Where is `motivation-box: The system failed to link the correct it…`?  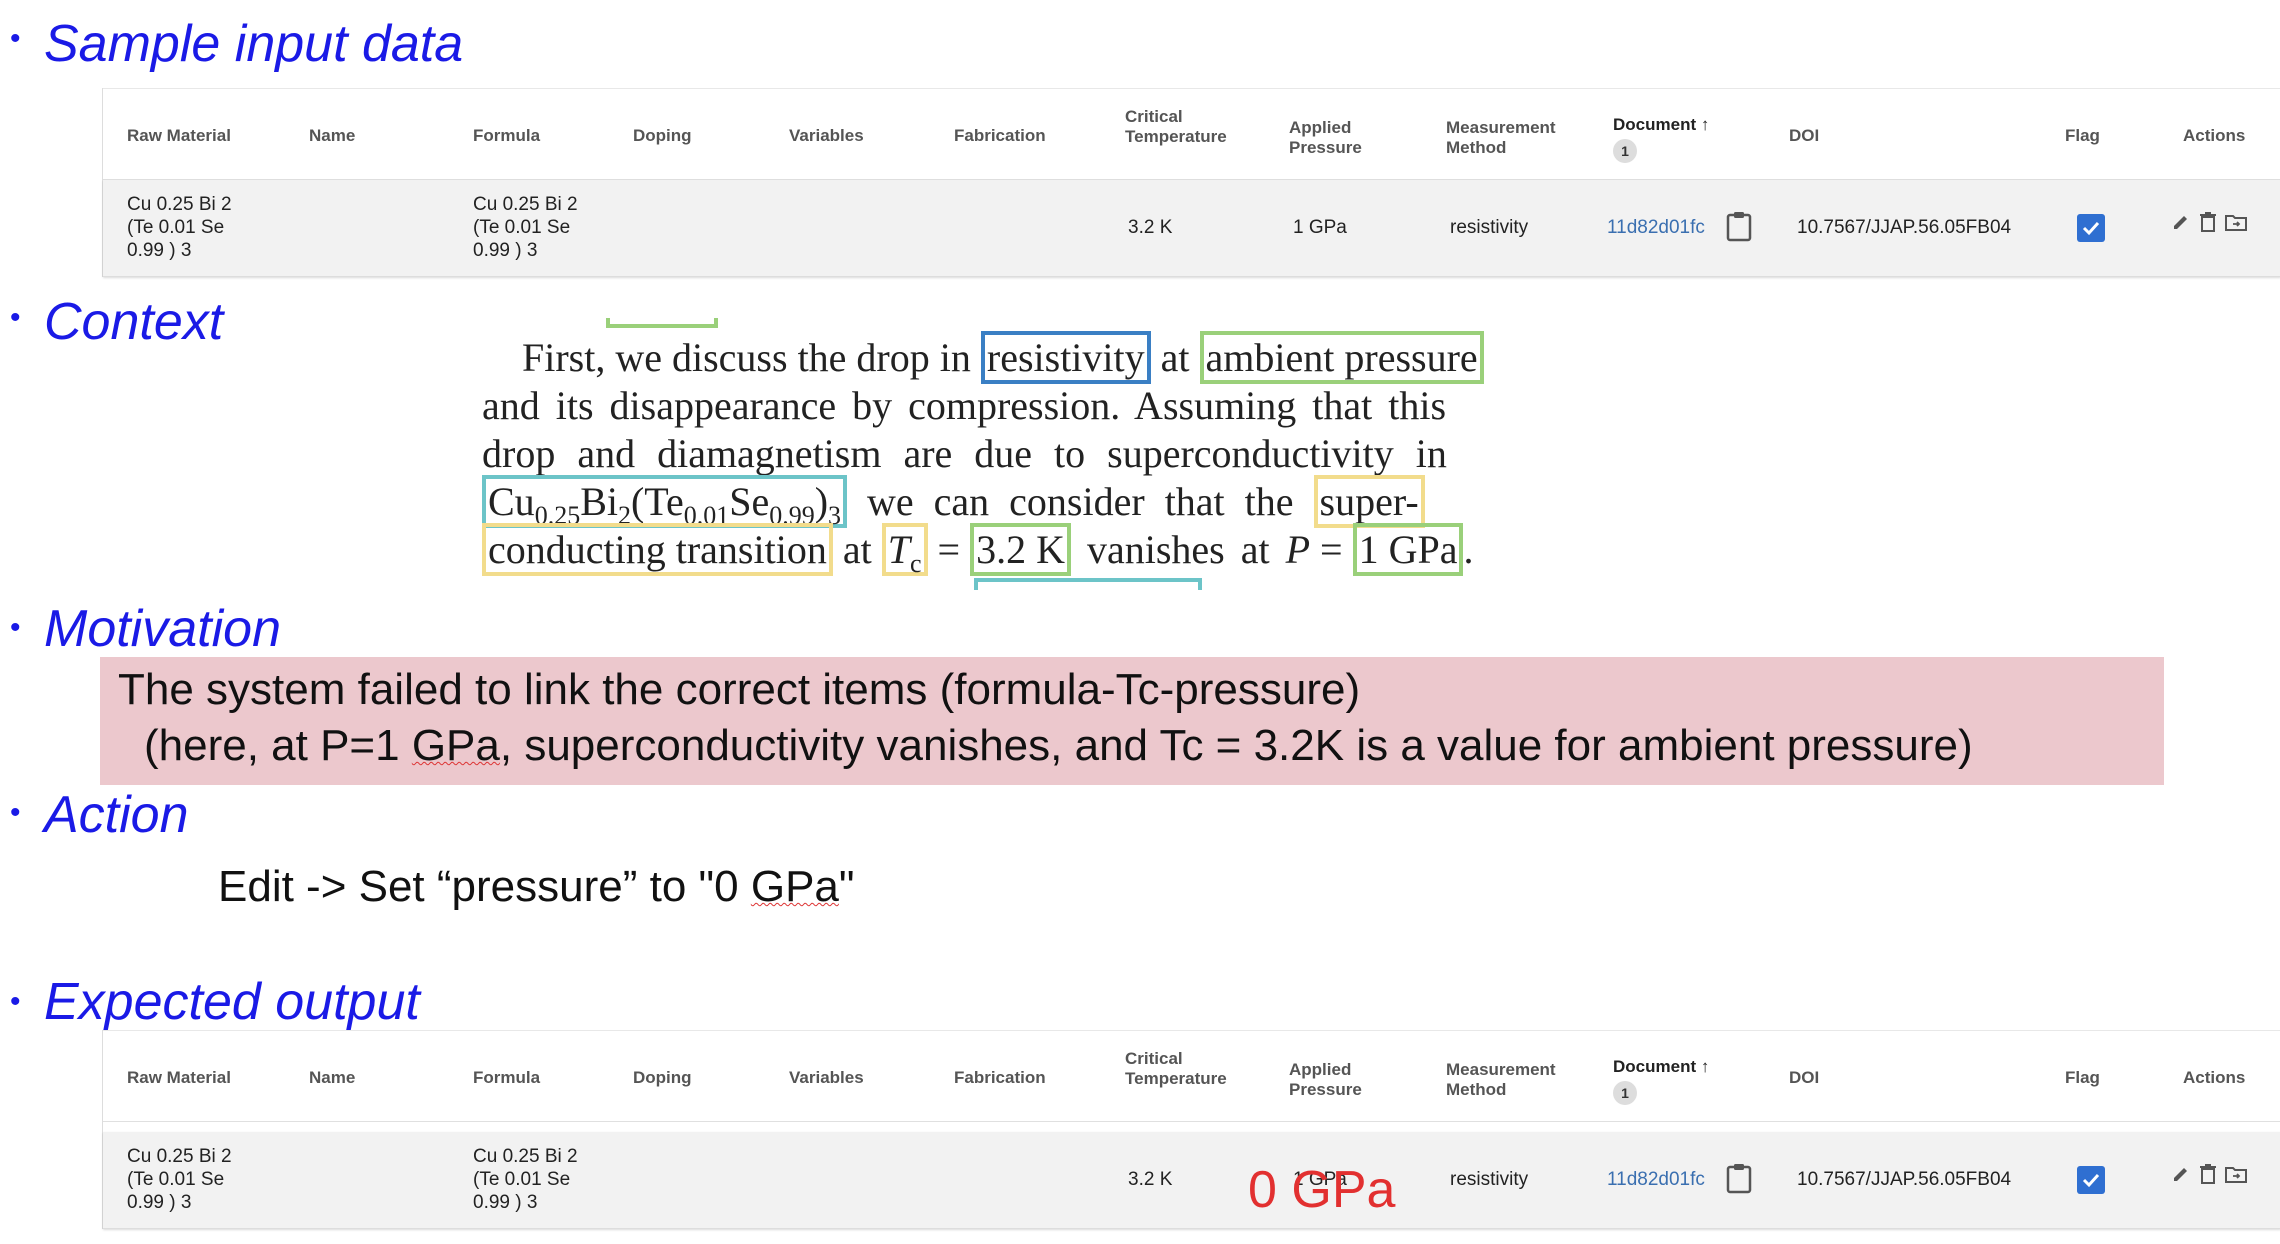
motivation-box: The system failed to link the correct it… is located at coordinates (1132, 721).